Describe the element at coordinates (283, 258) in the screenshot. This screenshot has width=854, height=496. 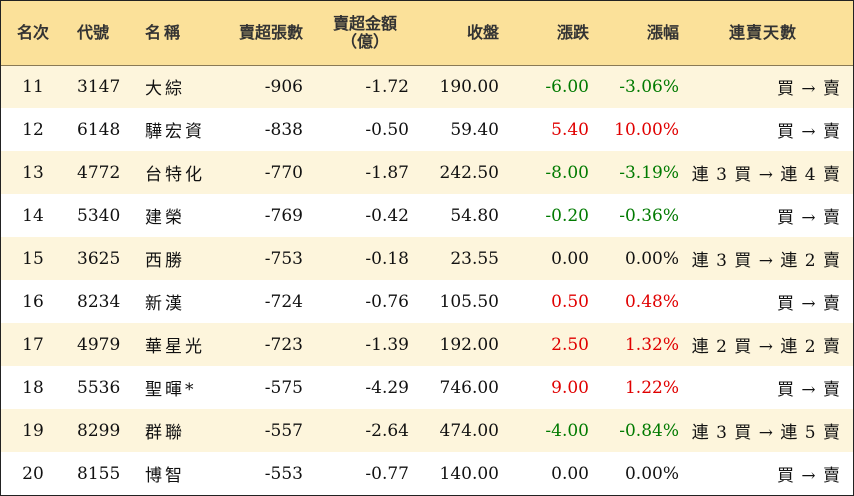
I see `cell-net-sell-lots: -753` at that location.